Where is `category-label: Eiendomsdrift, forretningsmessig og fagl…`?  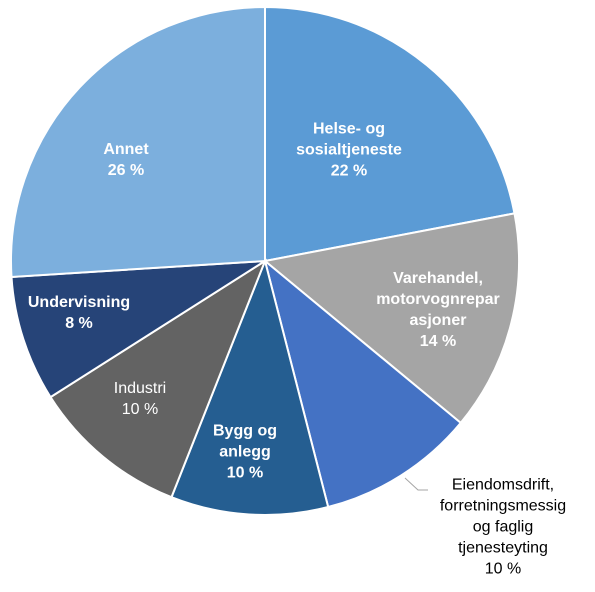 category-label: Eiendomsdrift, forretningsmessig og fagl… is located at coordinates (503, 516).